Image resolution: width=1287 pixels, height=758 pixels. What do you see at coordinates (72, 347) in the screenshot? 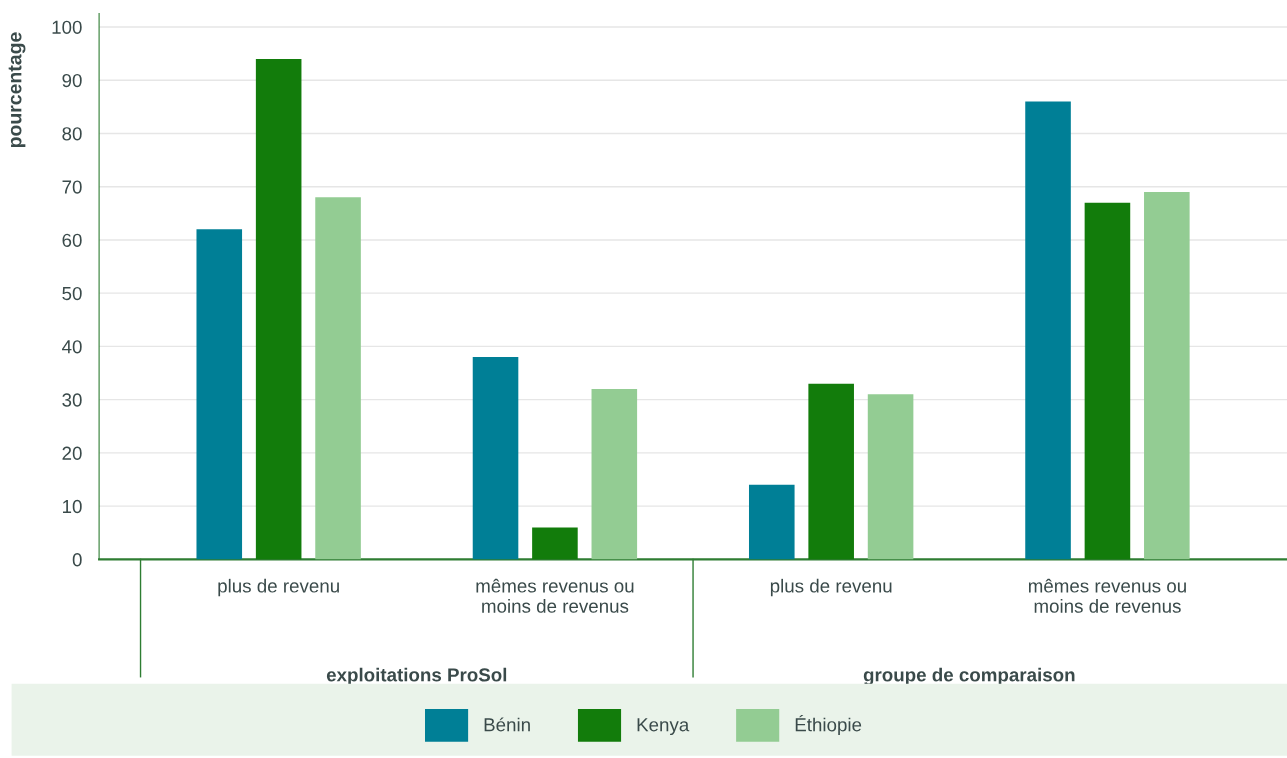
I see `y-tick-label: 40` at bounding box center [72, 347].